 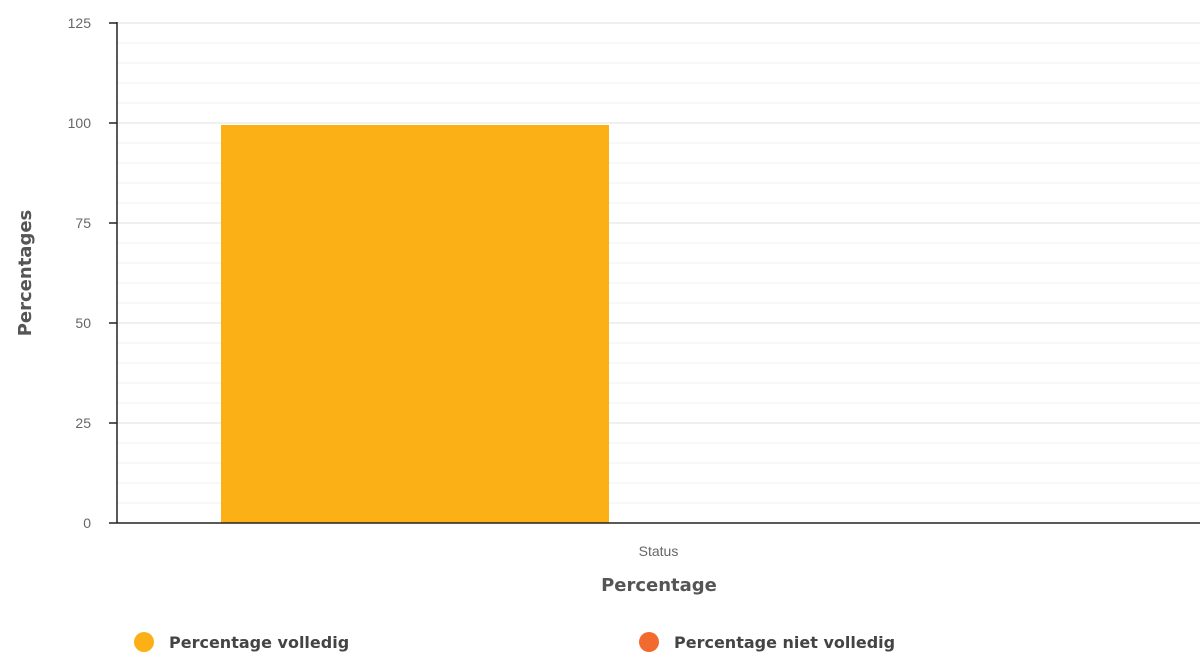 I want to click on x-tick-labels: Status, so click(x=659, y=551).